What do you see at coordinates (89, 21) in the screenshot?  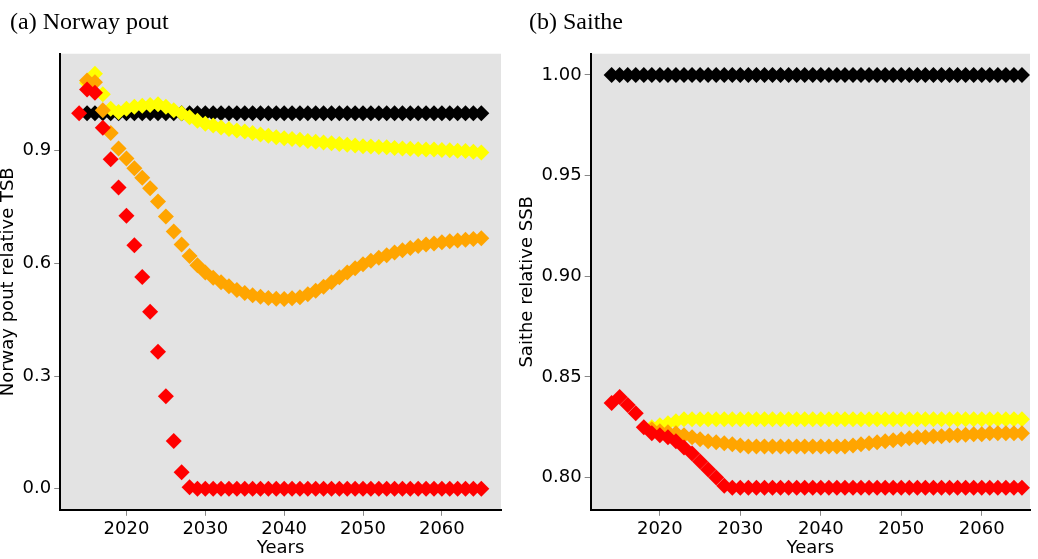 I see `chart-title: (a) Norway pout` at bounding box center [89, 21].